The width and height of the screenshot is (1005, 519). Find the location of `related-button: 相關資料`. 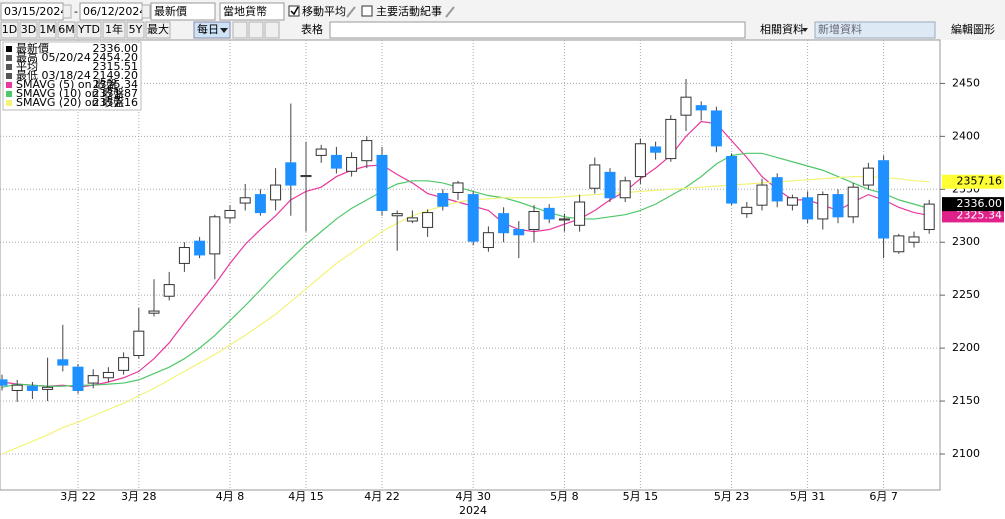

related-button: 相關資料 is located at coordinates (782, 29).